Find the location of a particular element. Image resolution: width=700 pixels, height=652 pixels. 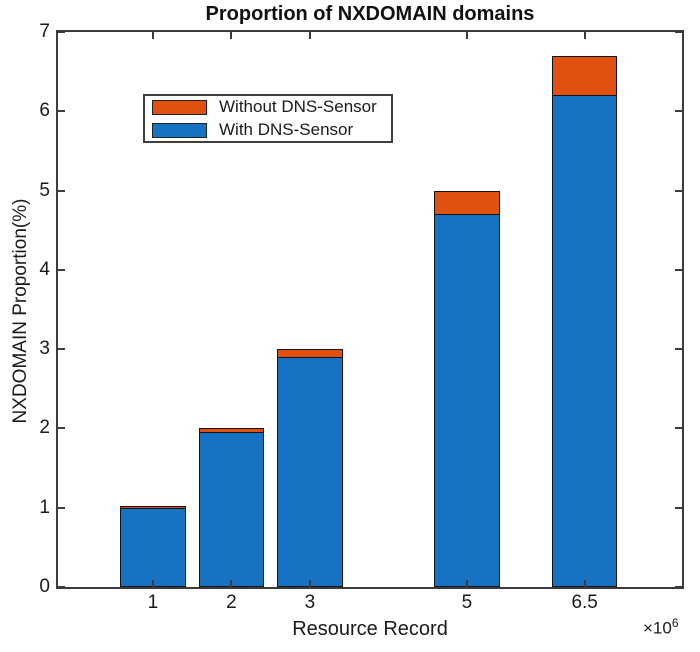

legend-row: With DNS-Sensor is located at coordinates (271, 130).